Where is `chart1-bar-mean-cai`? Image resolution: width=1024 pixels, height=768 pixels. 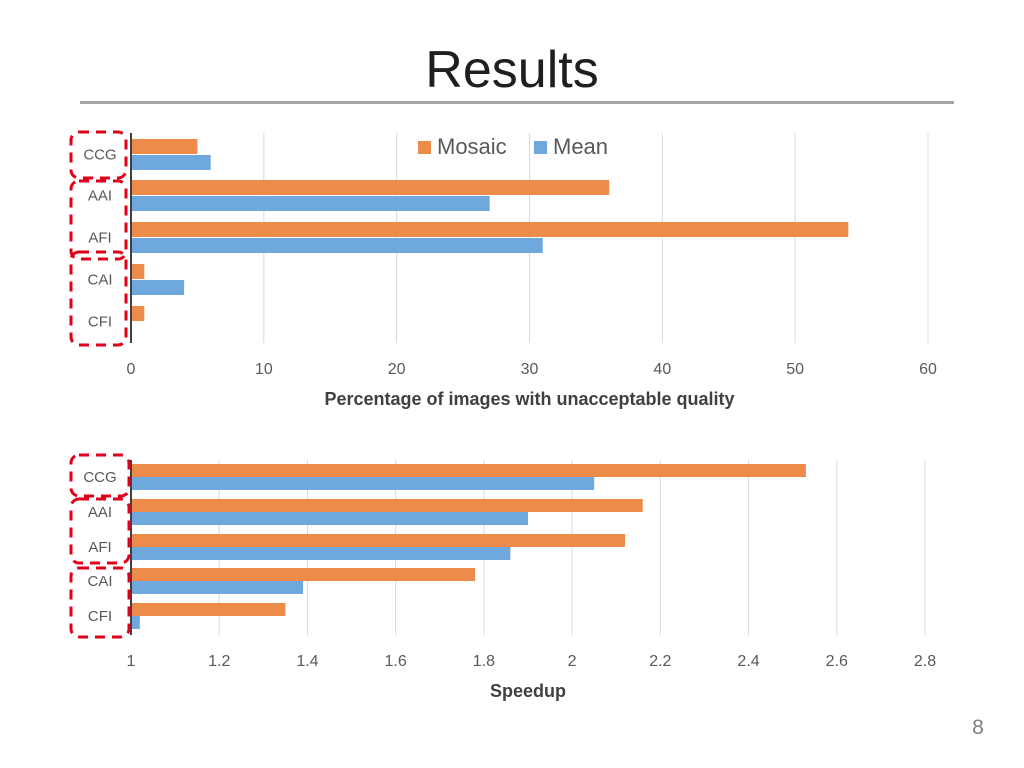 chart1-bar-mean-cai is located at coordinates (158, 287).